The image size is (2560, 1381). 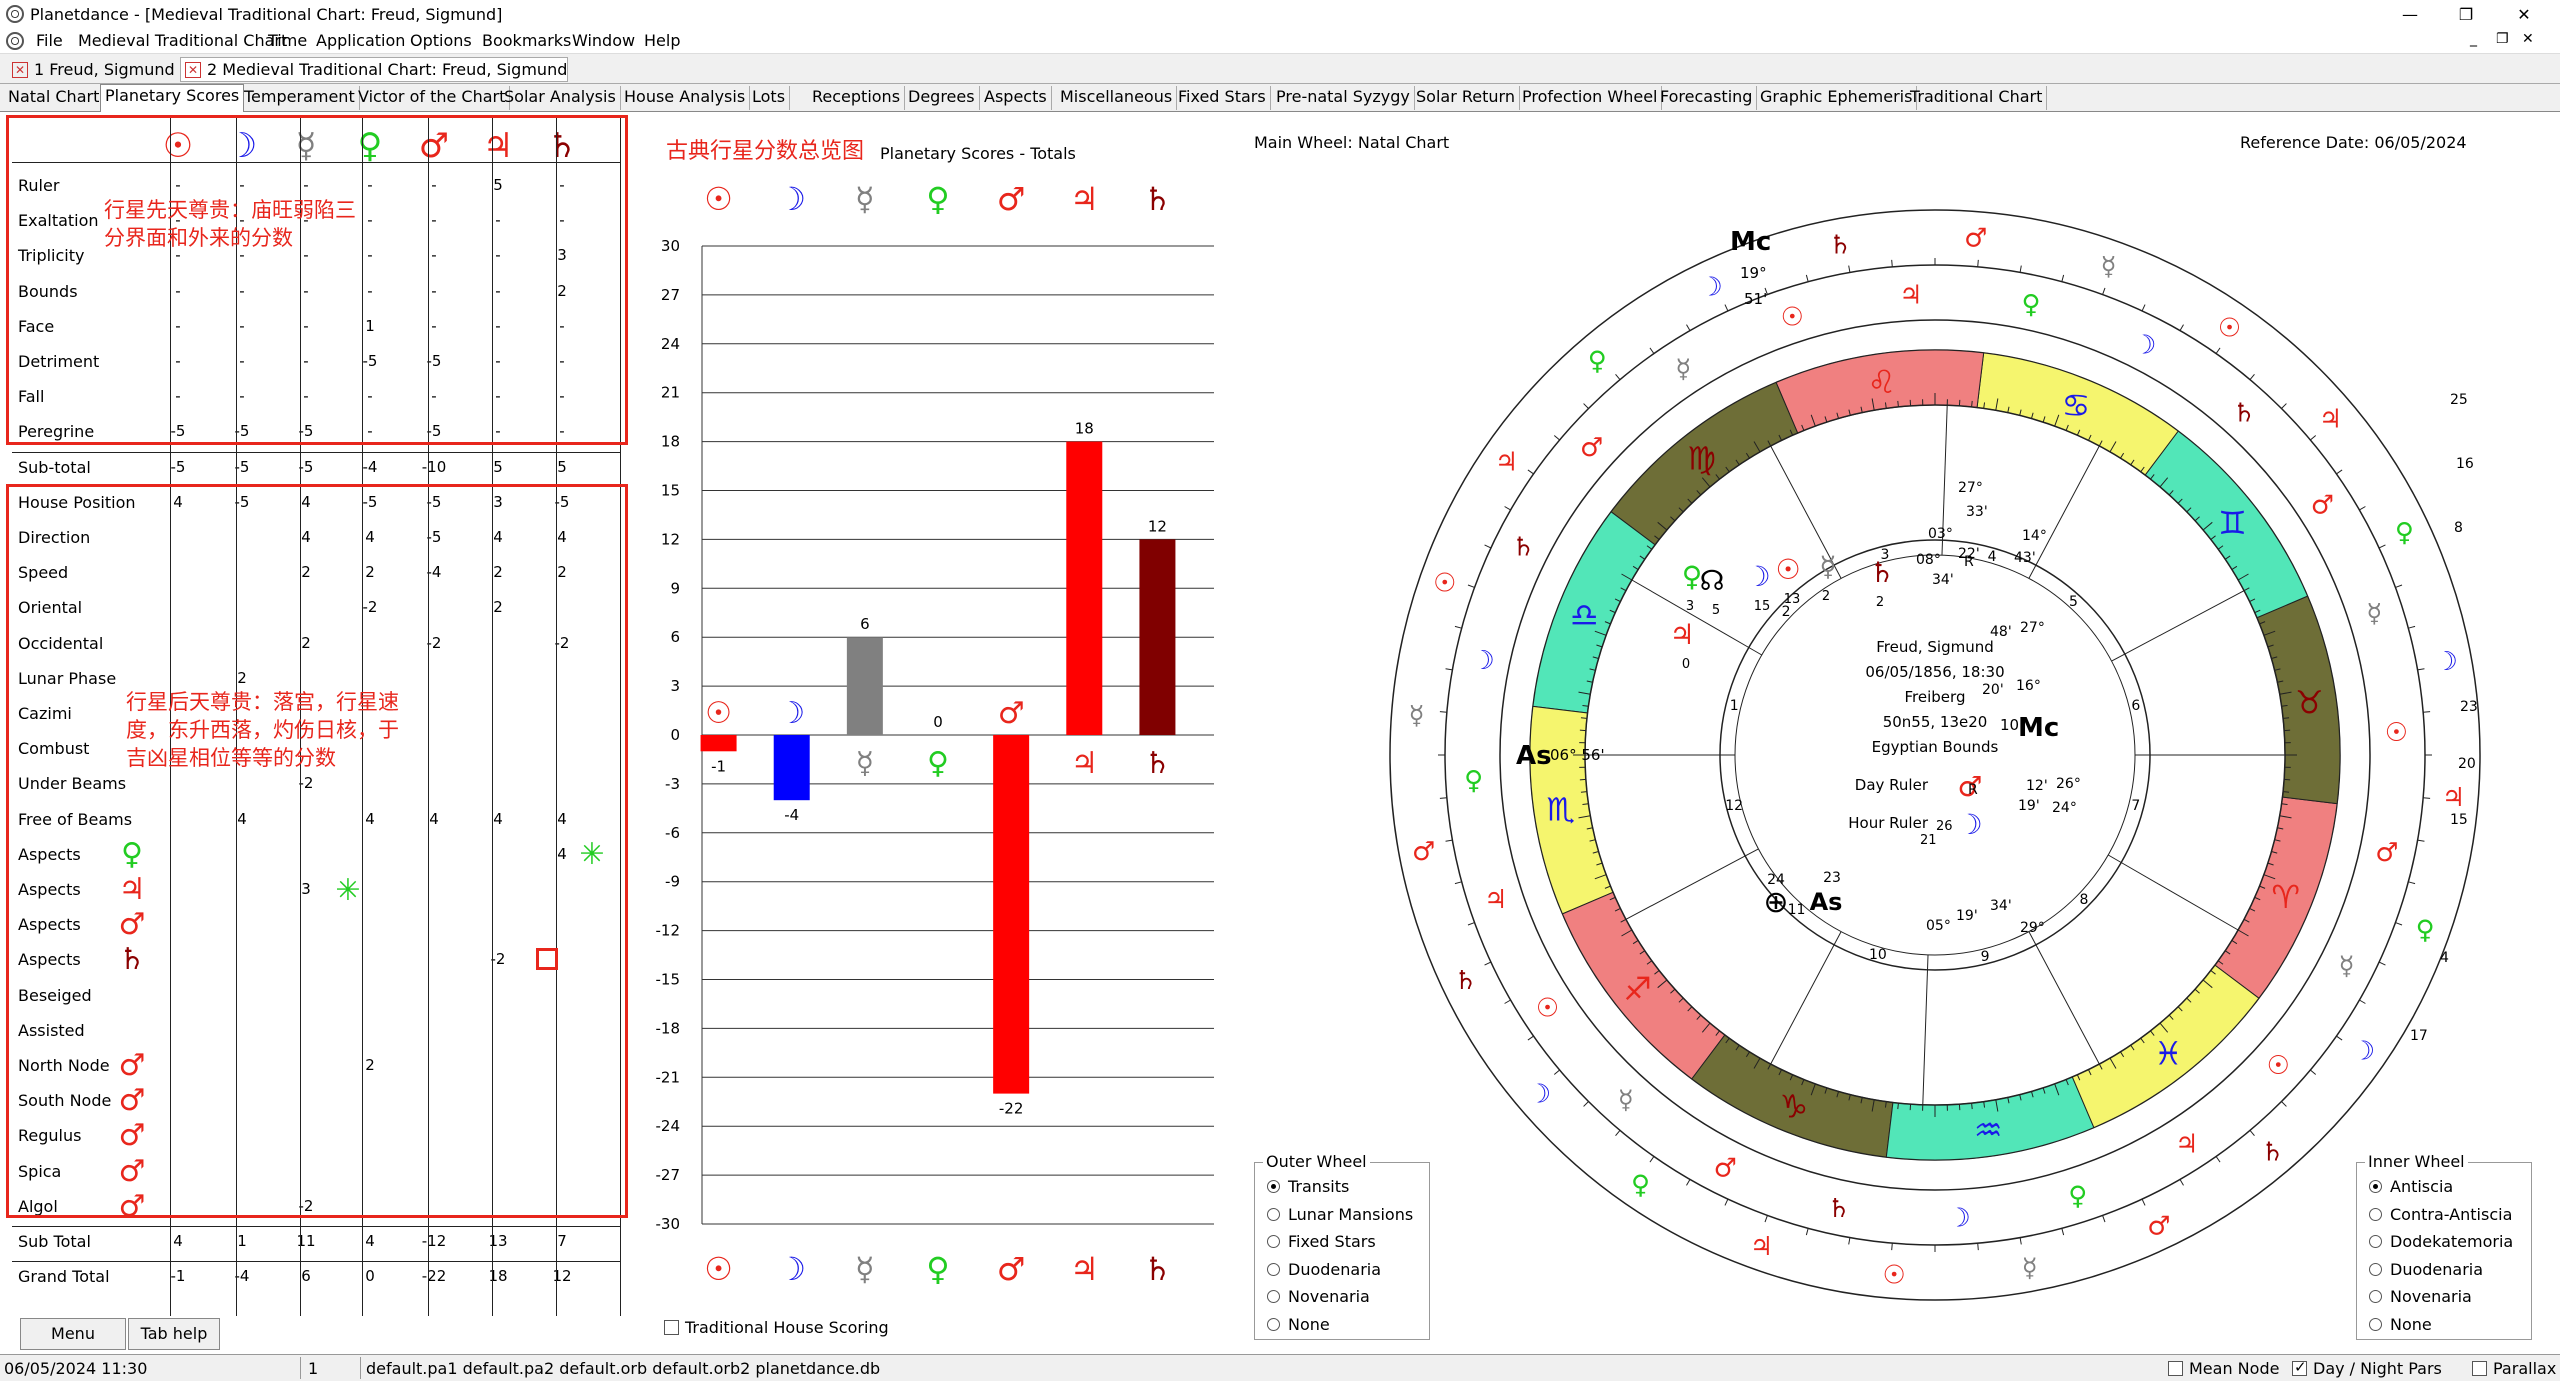 What do you see at coordinates (2514, 1368) in the screenshot?
I see `parallax-checkbox: Parallax` at bounding box center [2514, 1368].